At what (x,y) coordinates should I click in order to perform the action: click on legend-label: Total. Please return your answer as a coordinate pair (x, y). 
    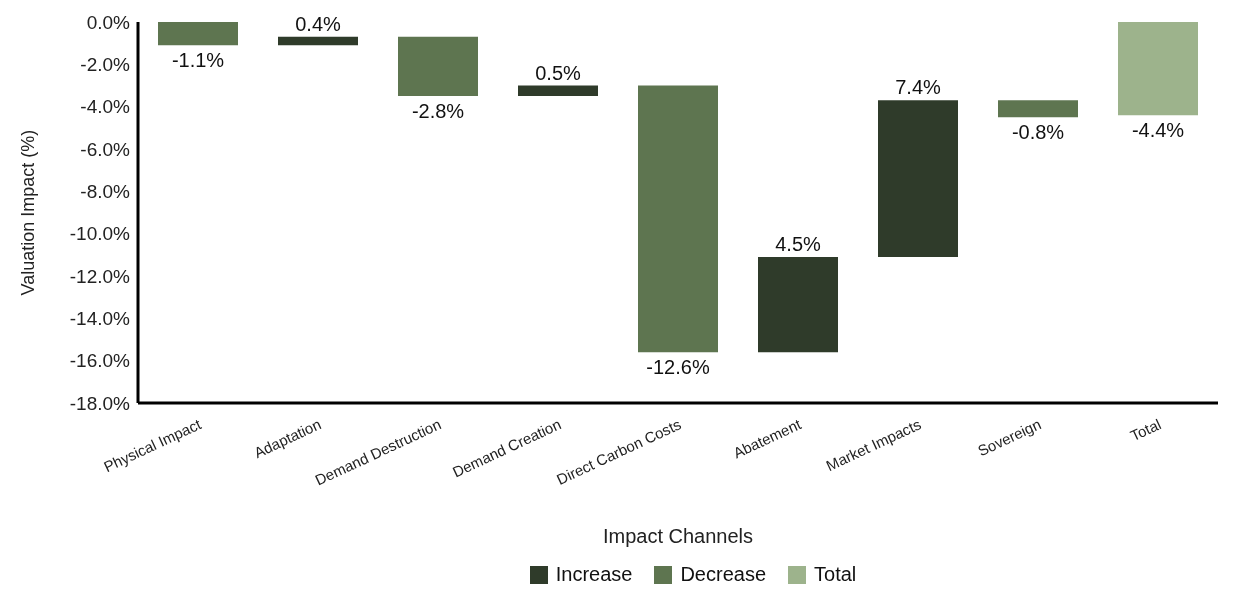
    Looking at the image, I should click on (835, 574).